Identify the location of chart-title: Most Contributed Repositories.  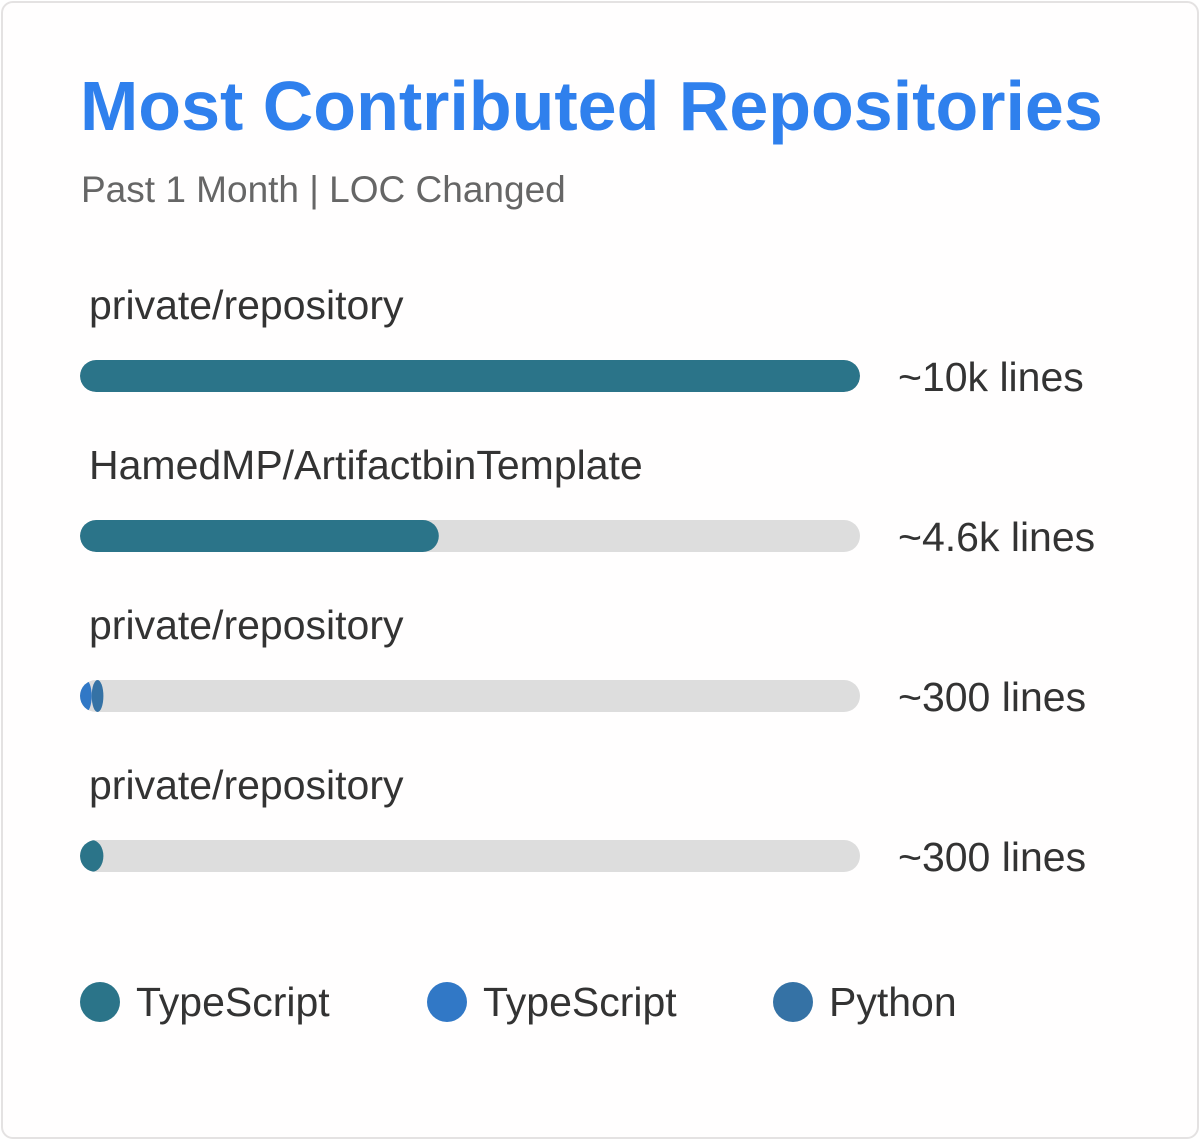
(591, 106).